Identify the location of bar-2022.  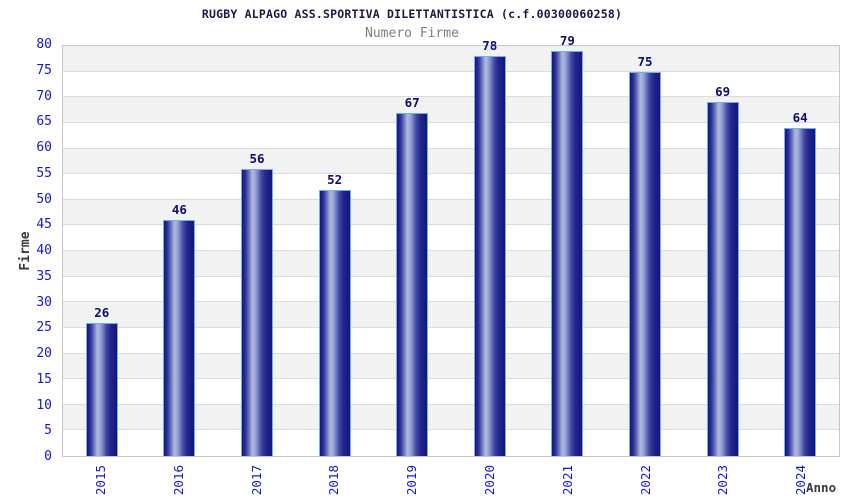
(644, 263).